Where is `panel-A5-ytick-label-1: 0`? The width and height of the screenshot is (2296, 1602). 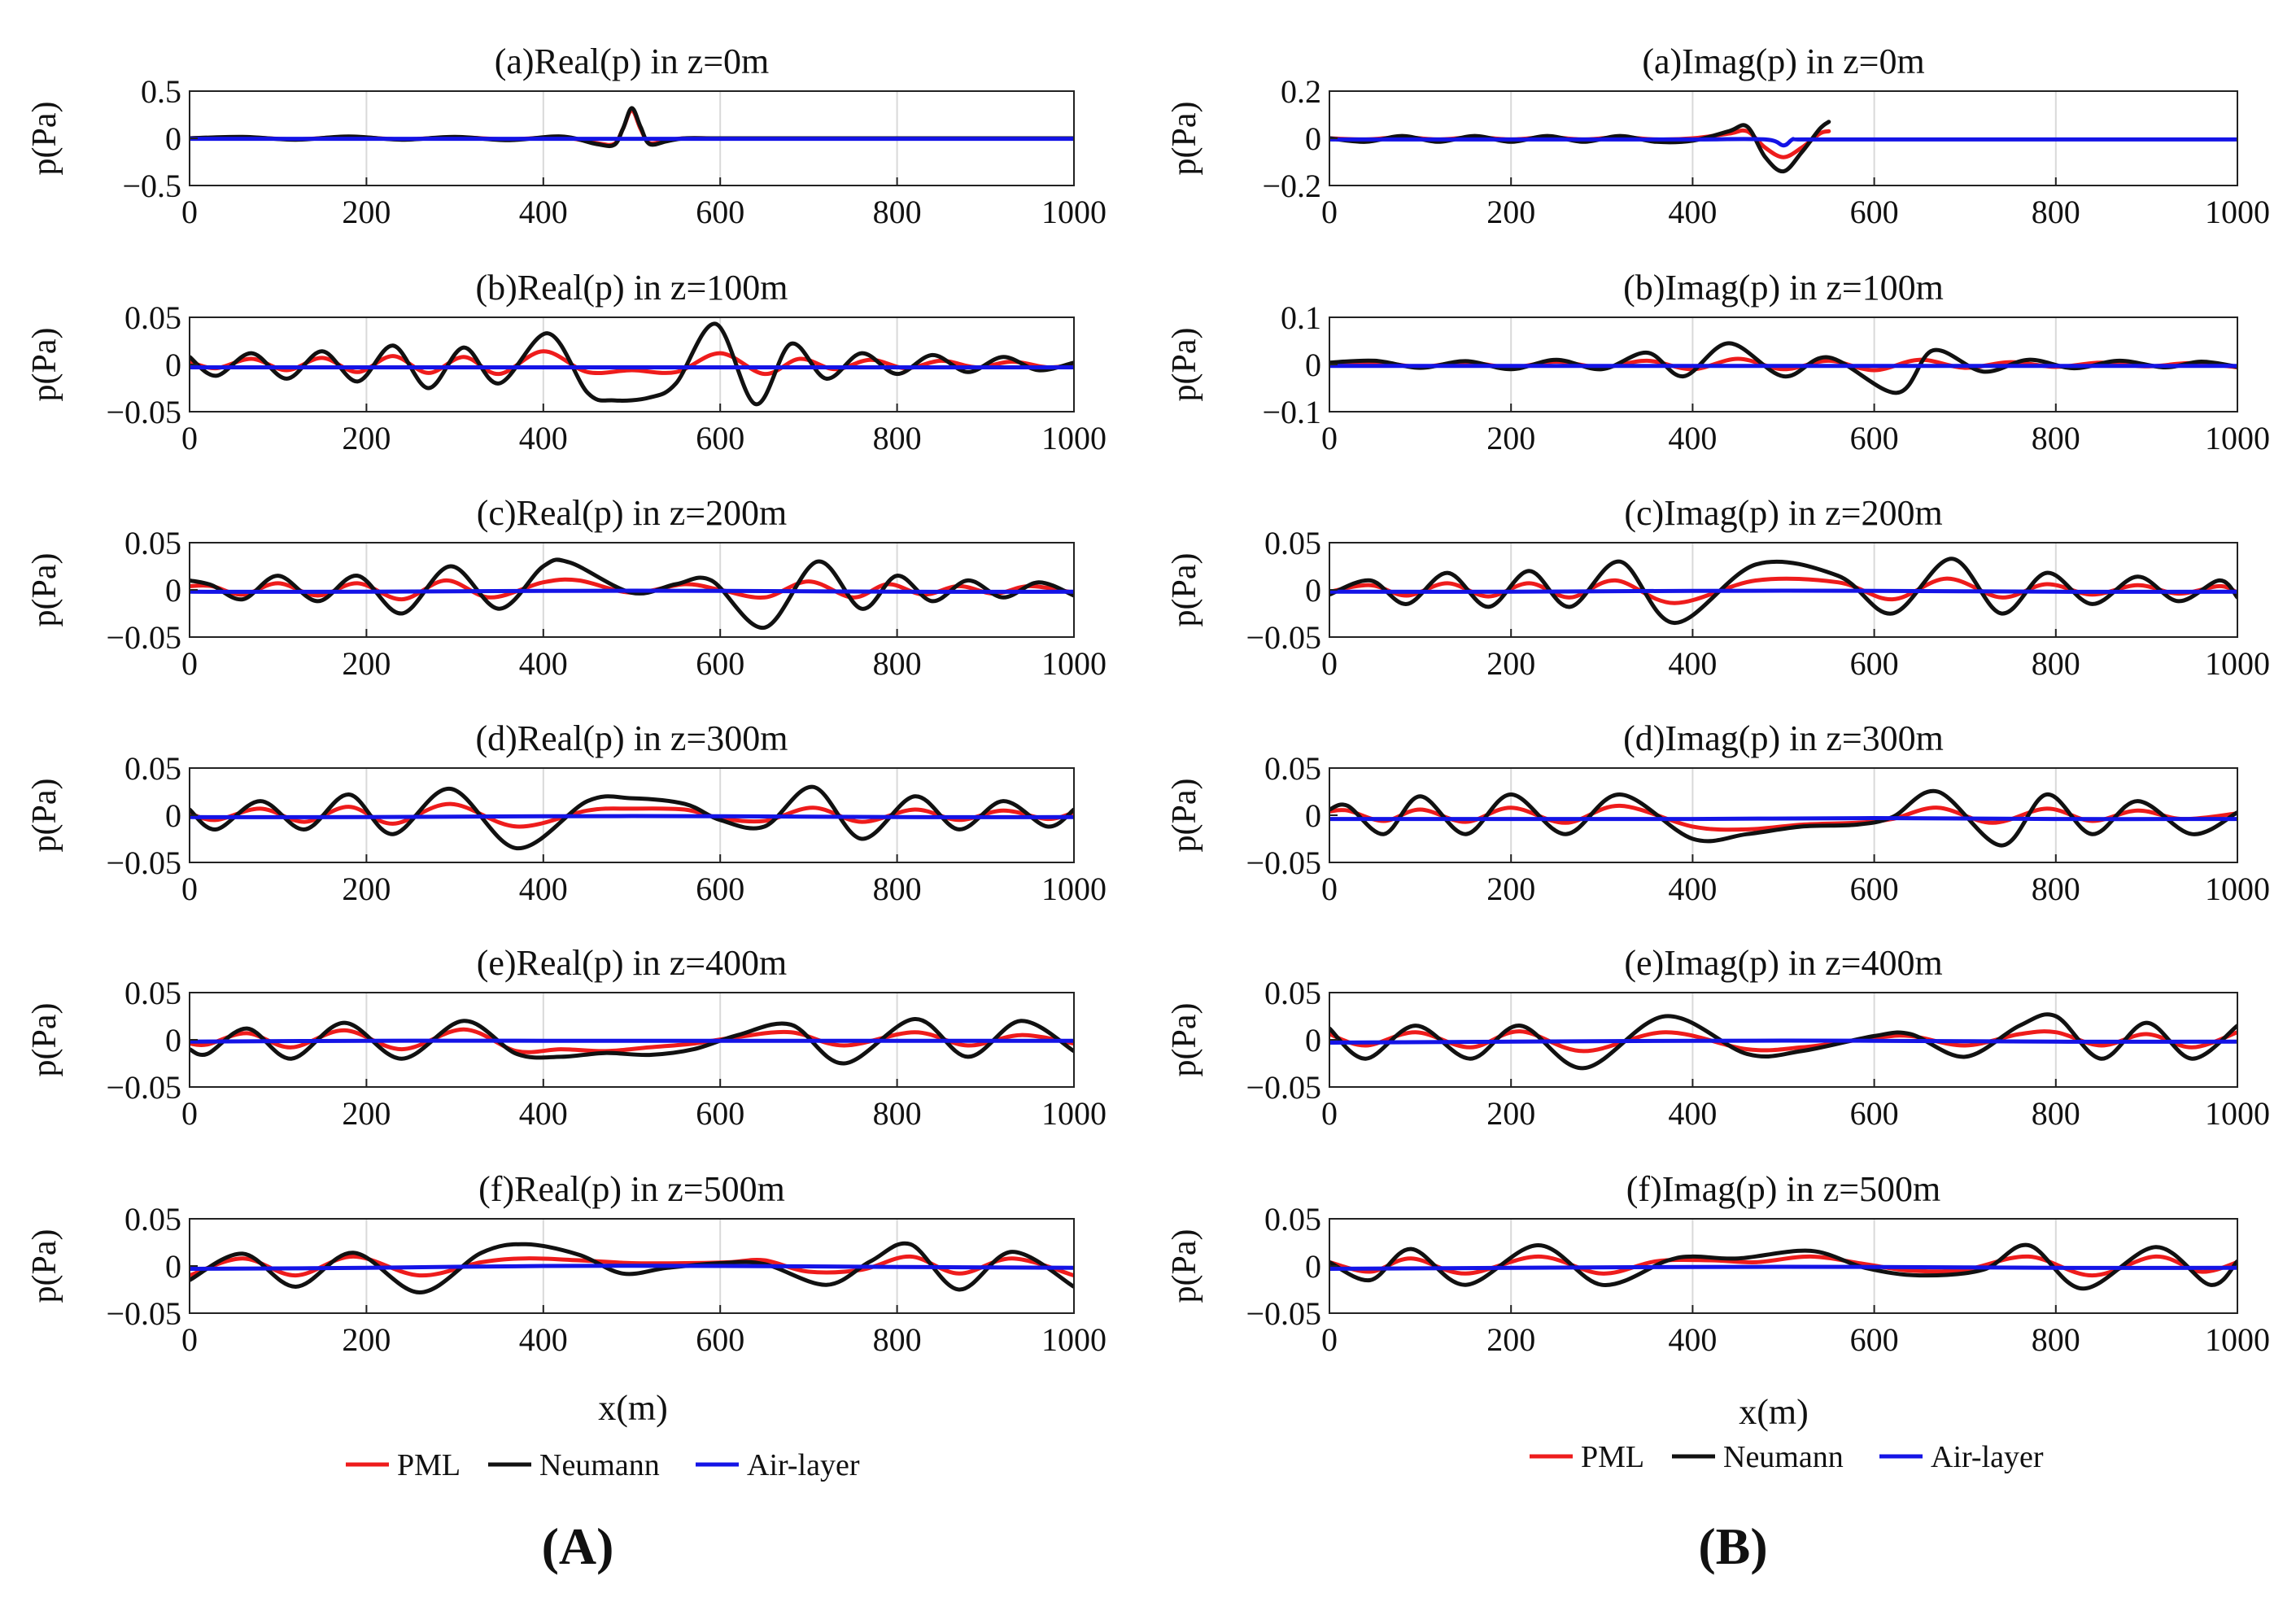
panel-A5-ytick-label-1: 0 is located at coordinates (173, 1040).